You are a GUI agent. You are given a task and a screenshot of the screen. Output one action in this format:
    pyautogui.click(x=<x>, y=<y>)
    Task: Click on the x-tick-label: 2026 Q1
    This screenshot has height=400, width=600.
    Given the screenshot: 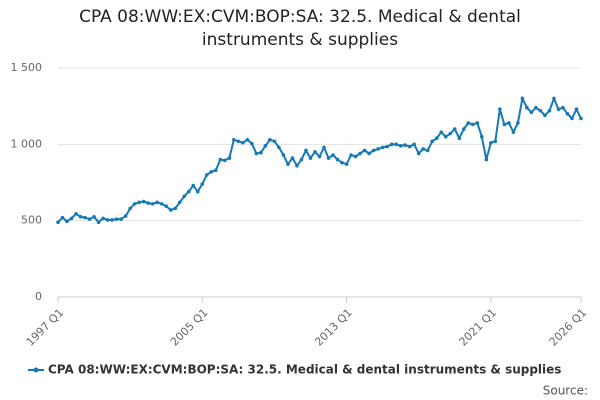 What is the action you would take?
    pyautogui.click(x=568, y=327)
    